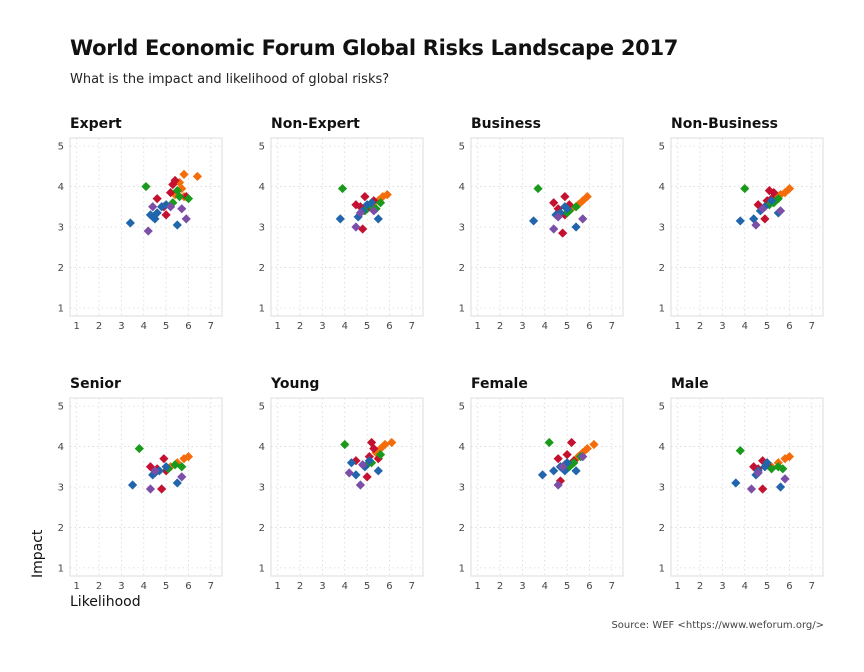 This screenshot has width=864, height=672. I want to click on source-caption: Source: WEF <https://www.weforum.org/>, so click(717, 625).